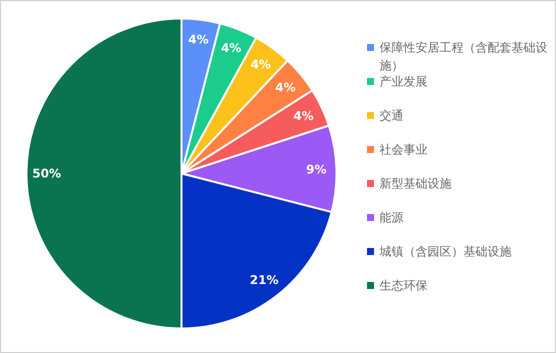 The height and width of the screenshot is (353, 556). What do you see at coordinates (47, 173) in the screenshot?
I see `data-label: 50%` at bounding box center [47, 173].